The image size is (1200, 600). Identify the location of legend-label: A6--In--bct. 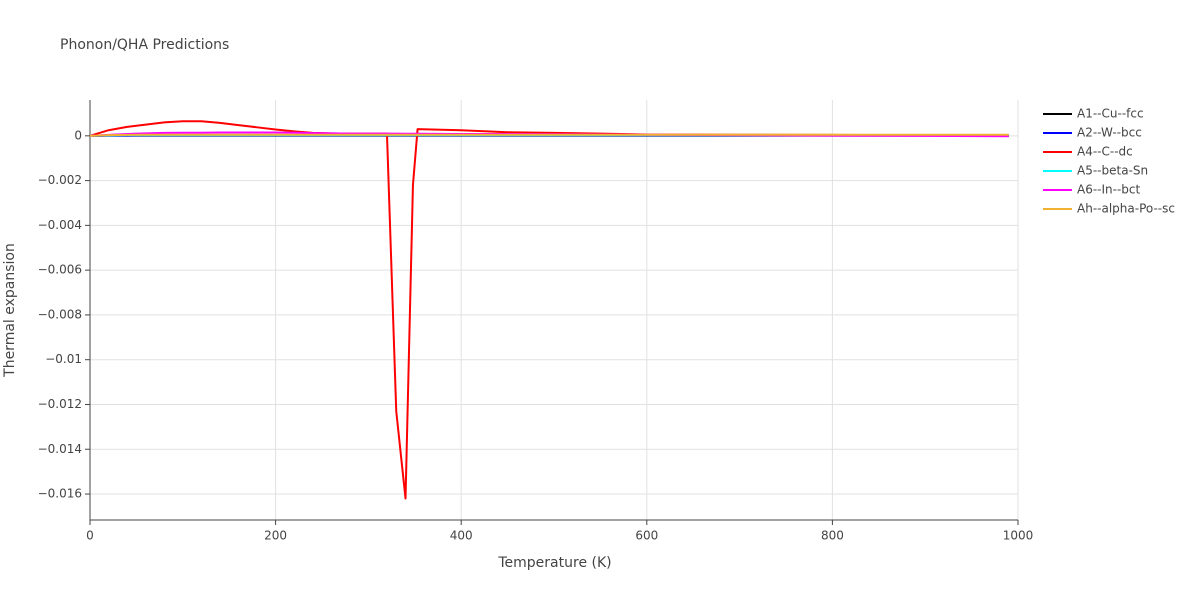
(1109, 190).